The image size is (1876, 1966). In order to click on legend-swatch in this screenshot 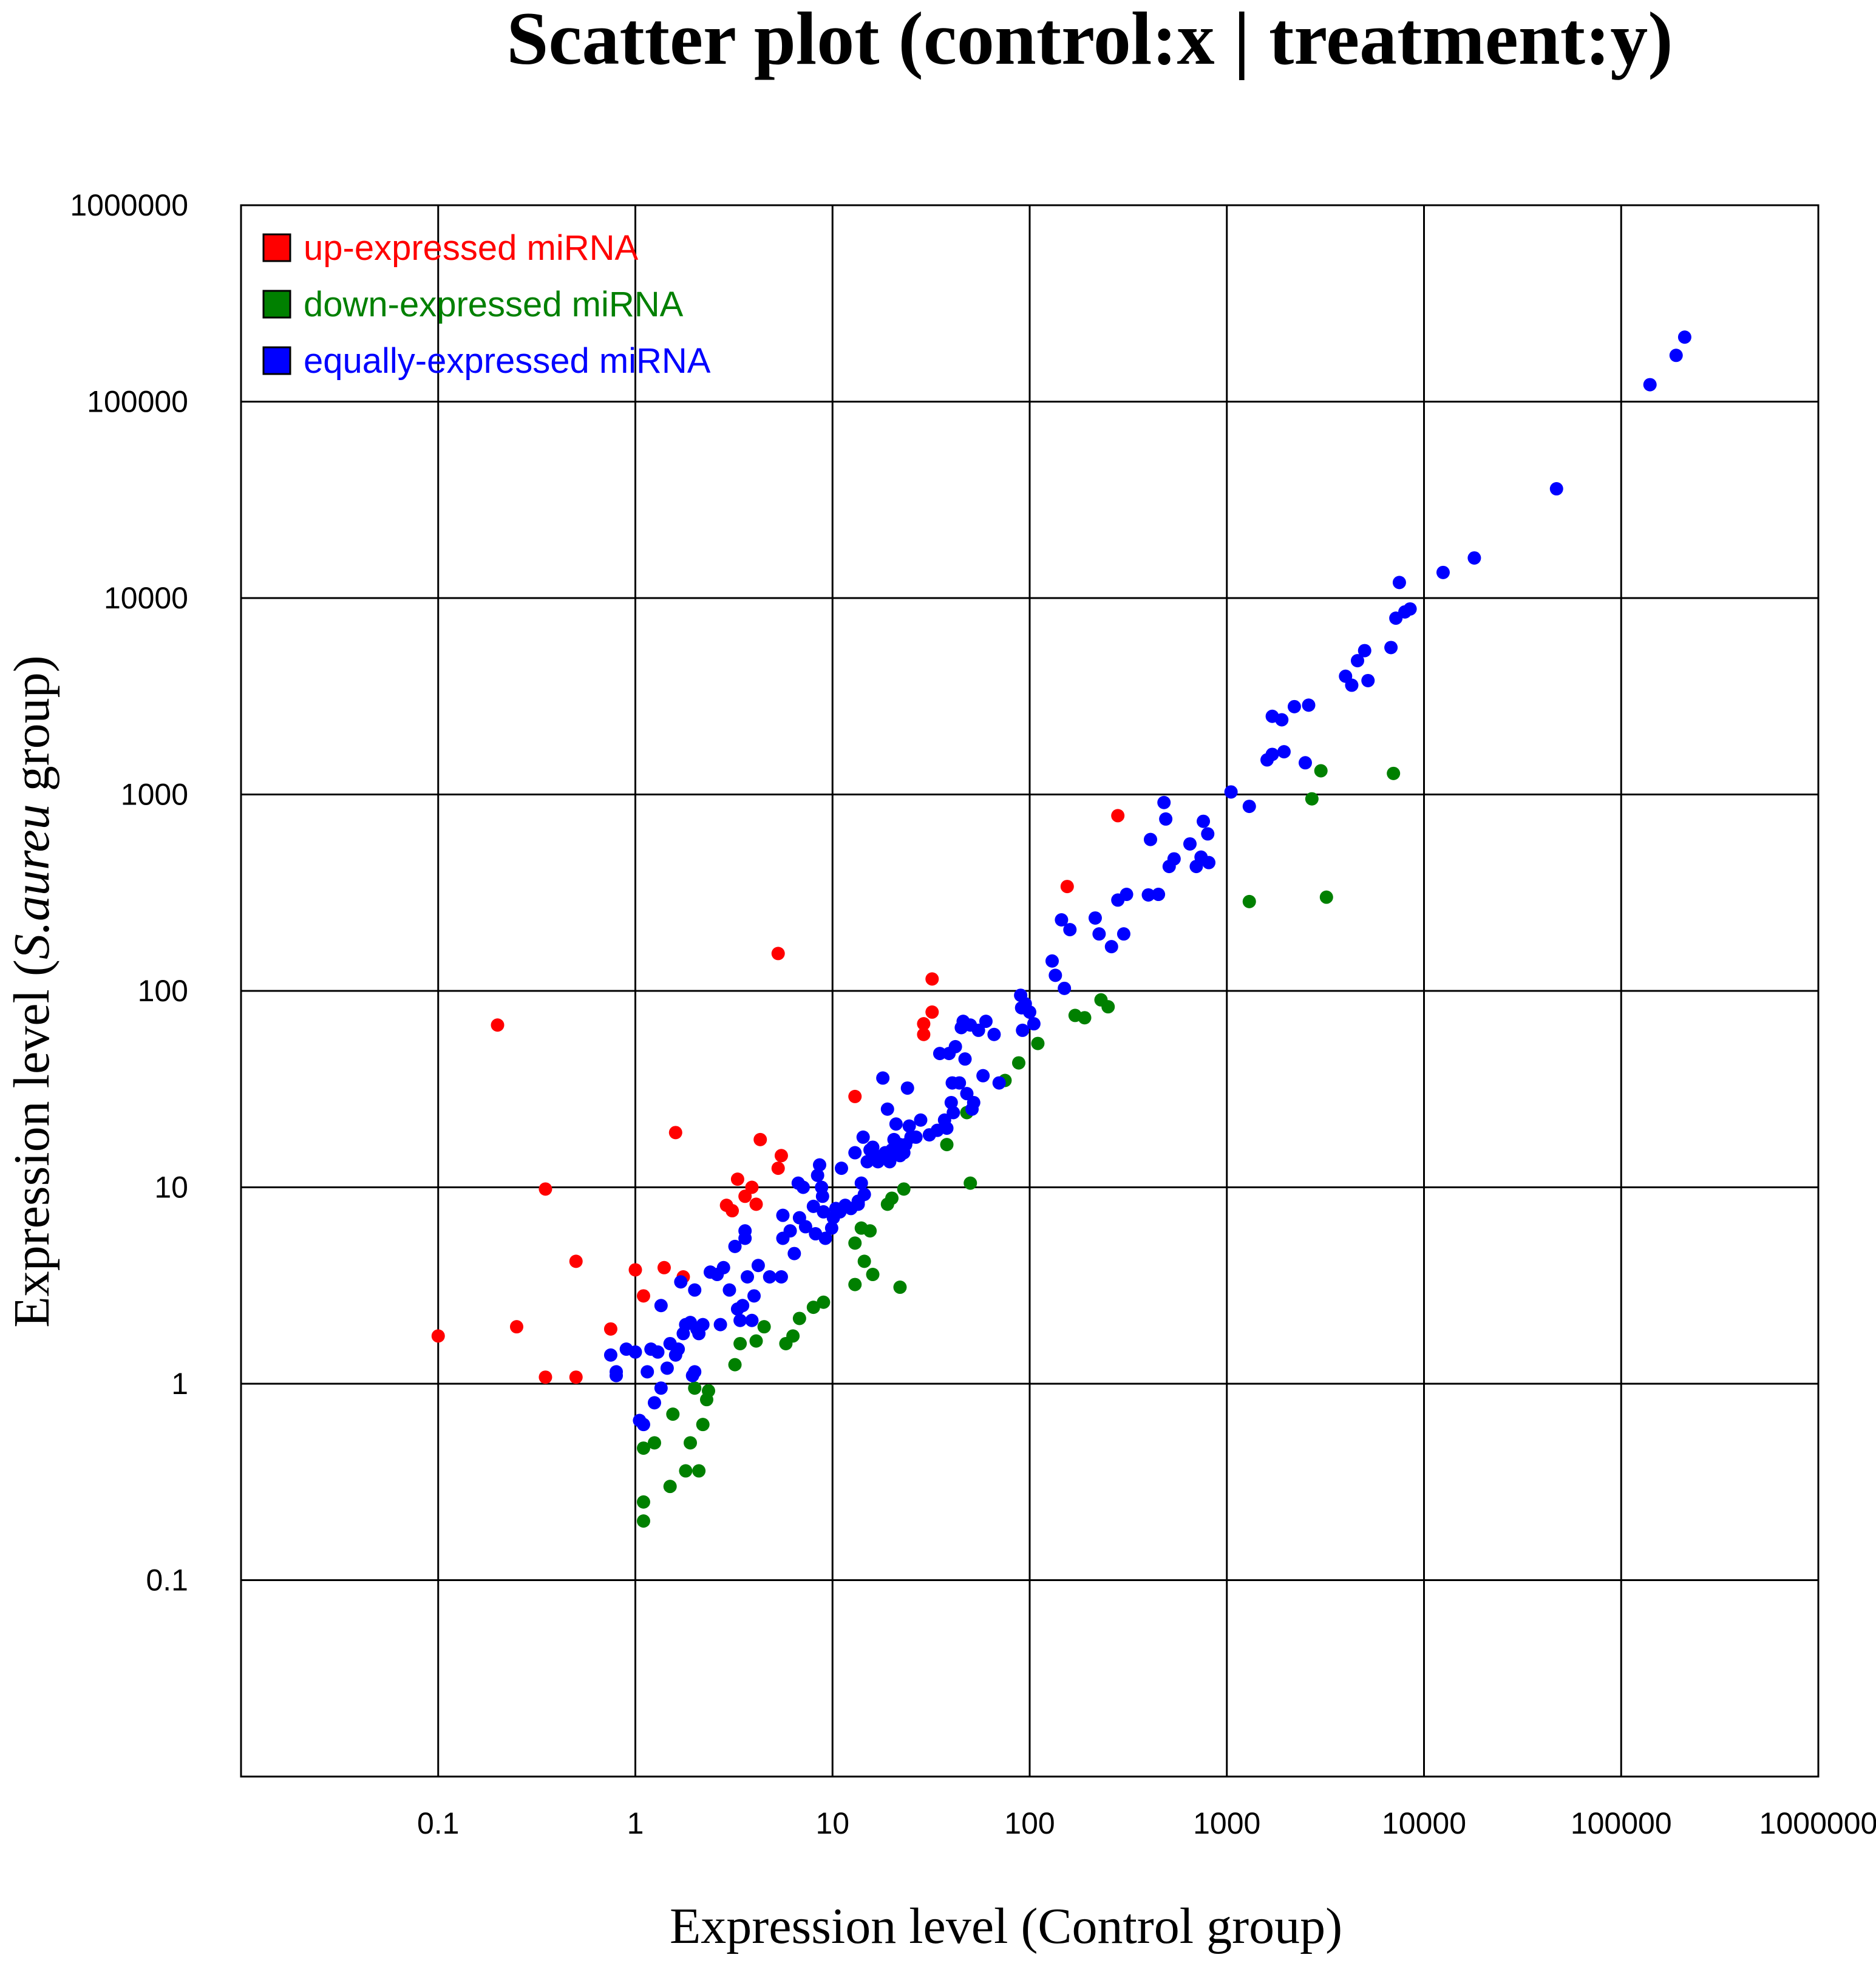, I will do `click(276, 304)`.